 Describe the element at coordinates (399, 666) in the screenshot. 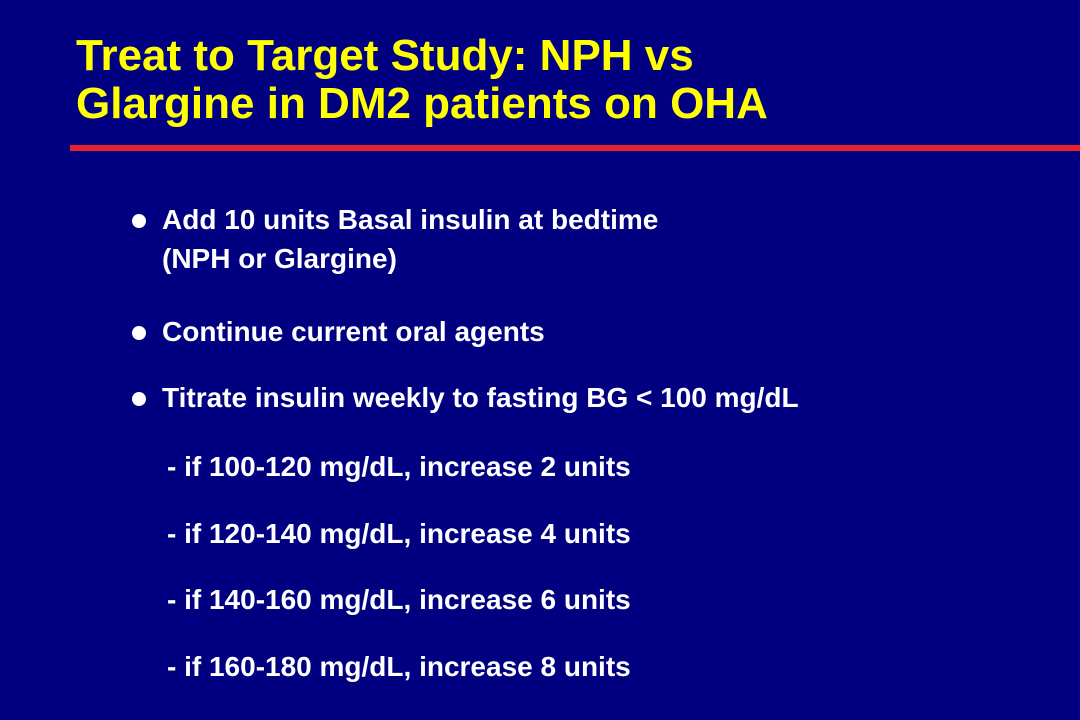

I see `sub-item-160-180: - if 160-180 mg/dL, increase 8 units` at that location.